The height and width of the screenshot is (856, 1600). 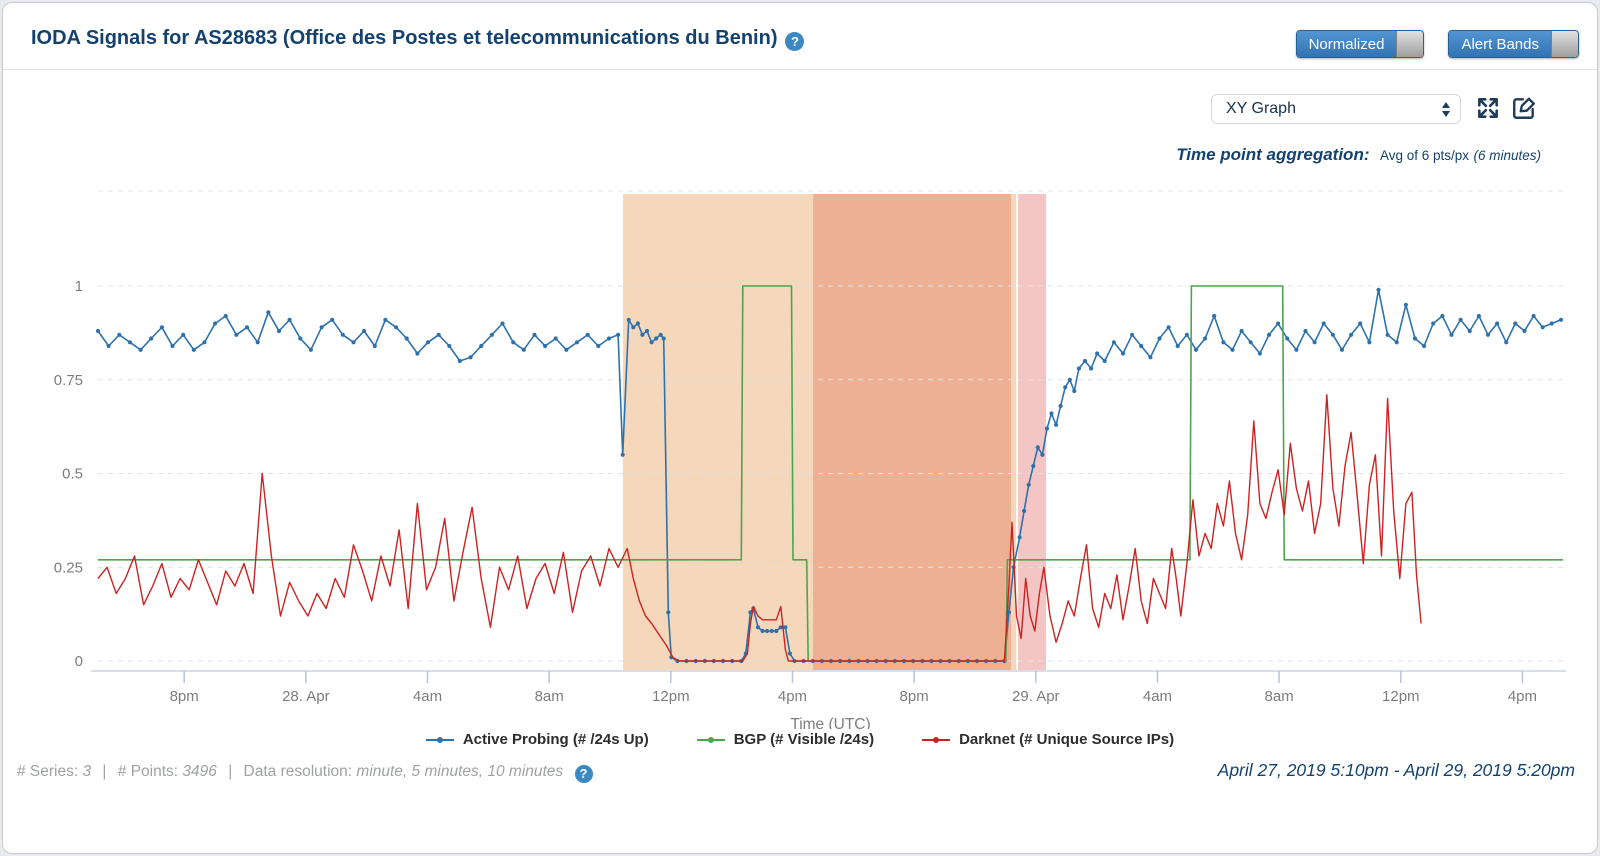 What do you see at coordinates (1279, 696) in the screenshot?
I see `x-tick-label: 8am` at bounding box center [1279, 696].